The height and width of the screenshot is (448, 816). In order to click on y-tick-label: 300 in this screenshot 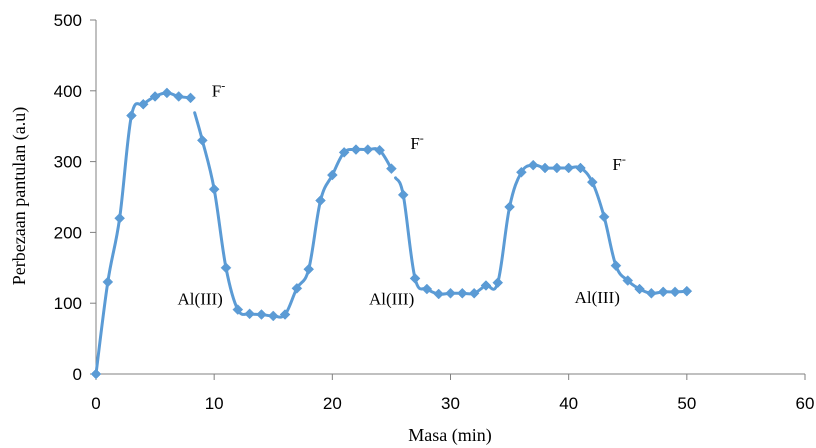, I will do `click(68, 162)`.